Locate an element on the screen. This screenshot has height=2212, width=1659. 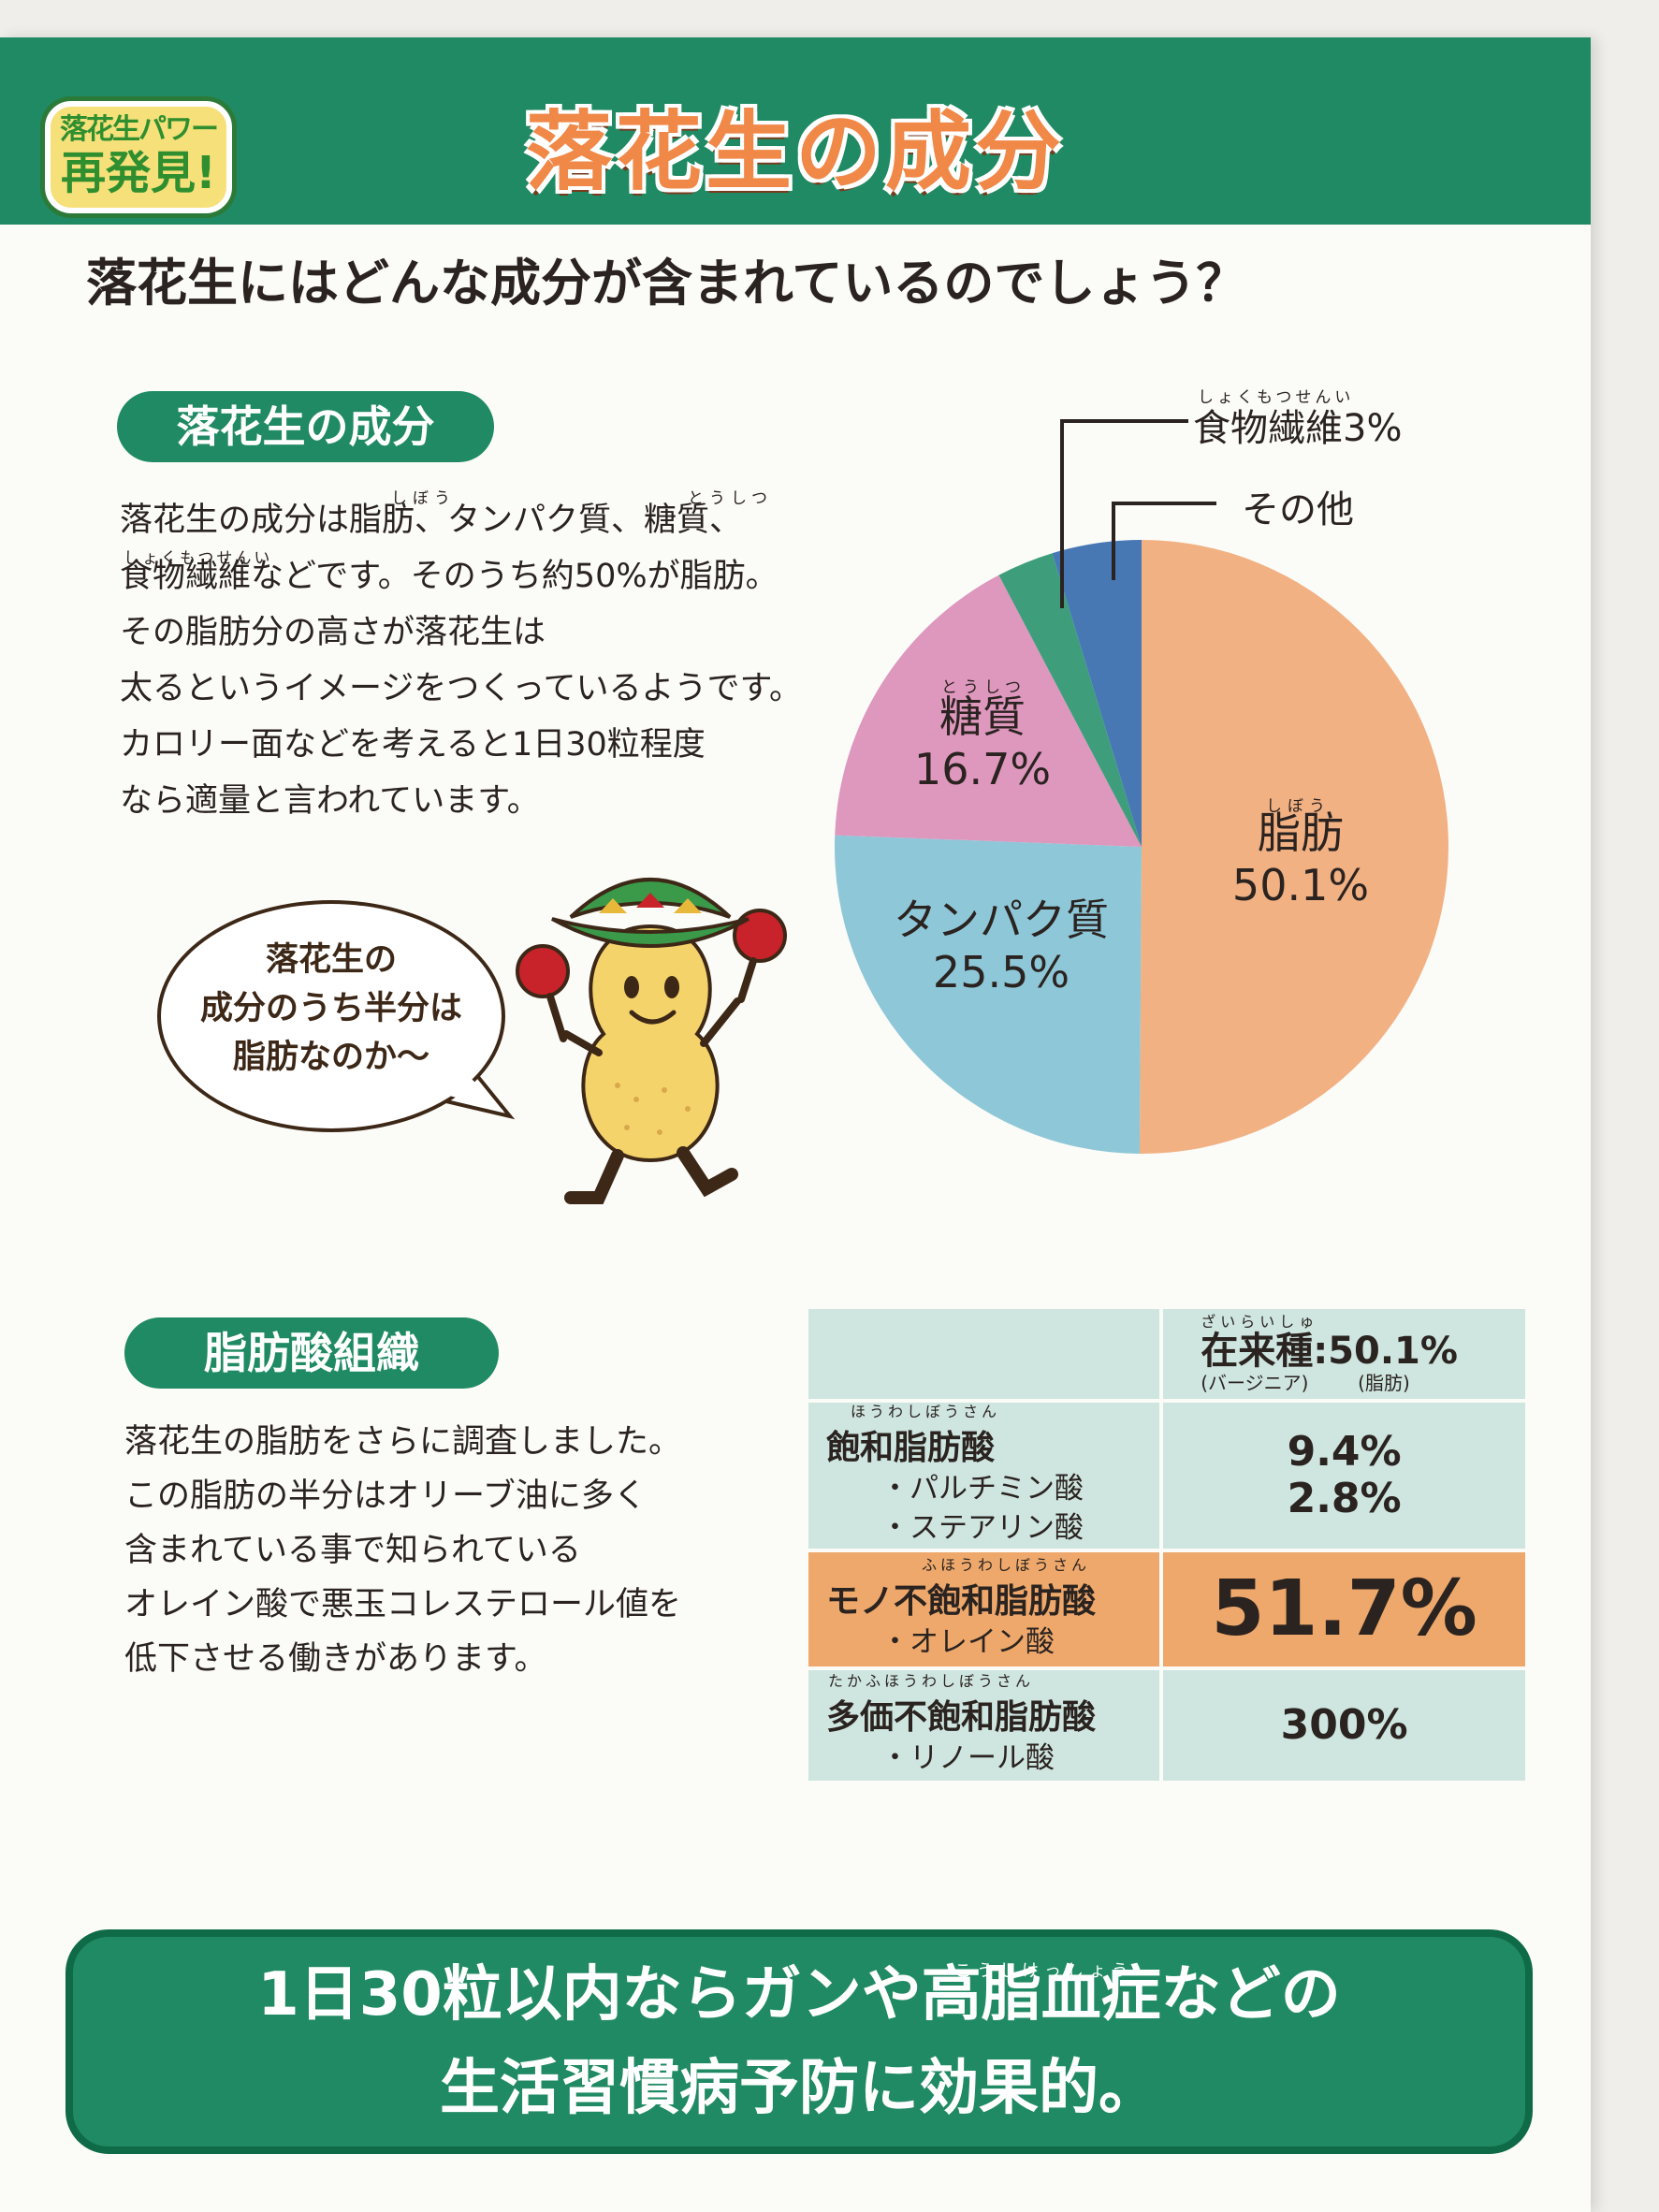
bubble-line: 成分のうち半分は is located at coordinates (330, 1008).